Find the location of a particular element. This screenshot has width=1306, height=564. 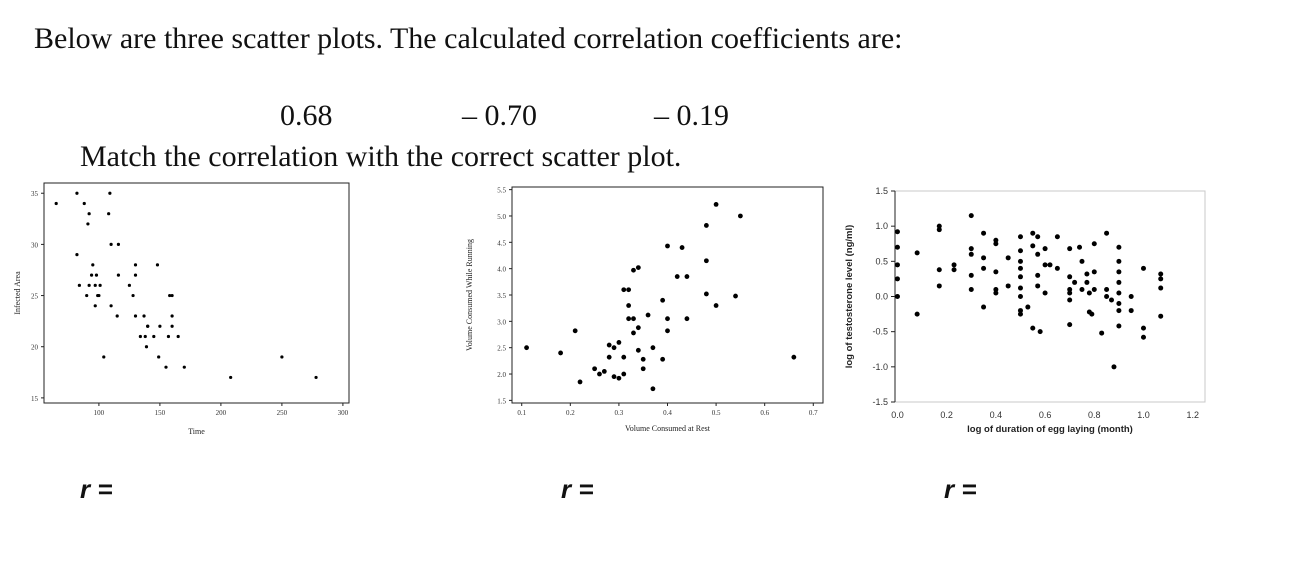

x-tick-label: 0.6 is located at coordinates (764, 413).